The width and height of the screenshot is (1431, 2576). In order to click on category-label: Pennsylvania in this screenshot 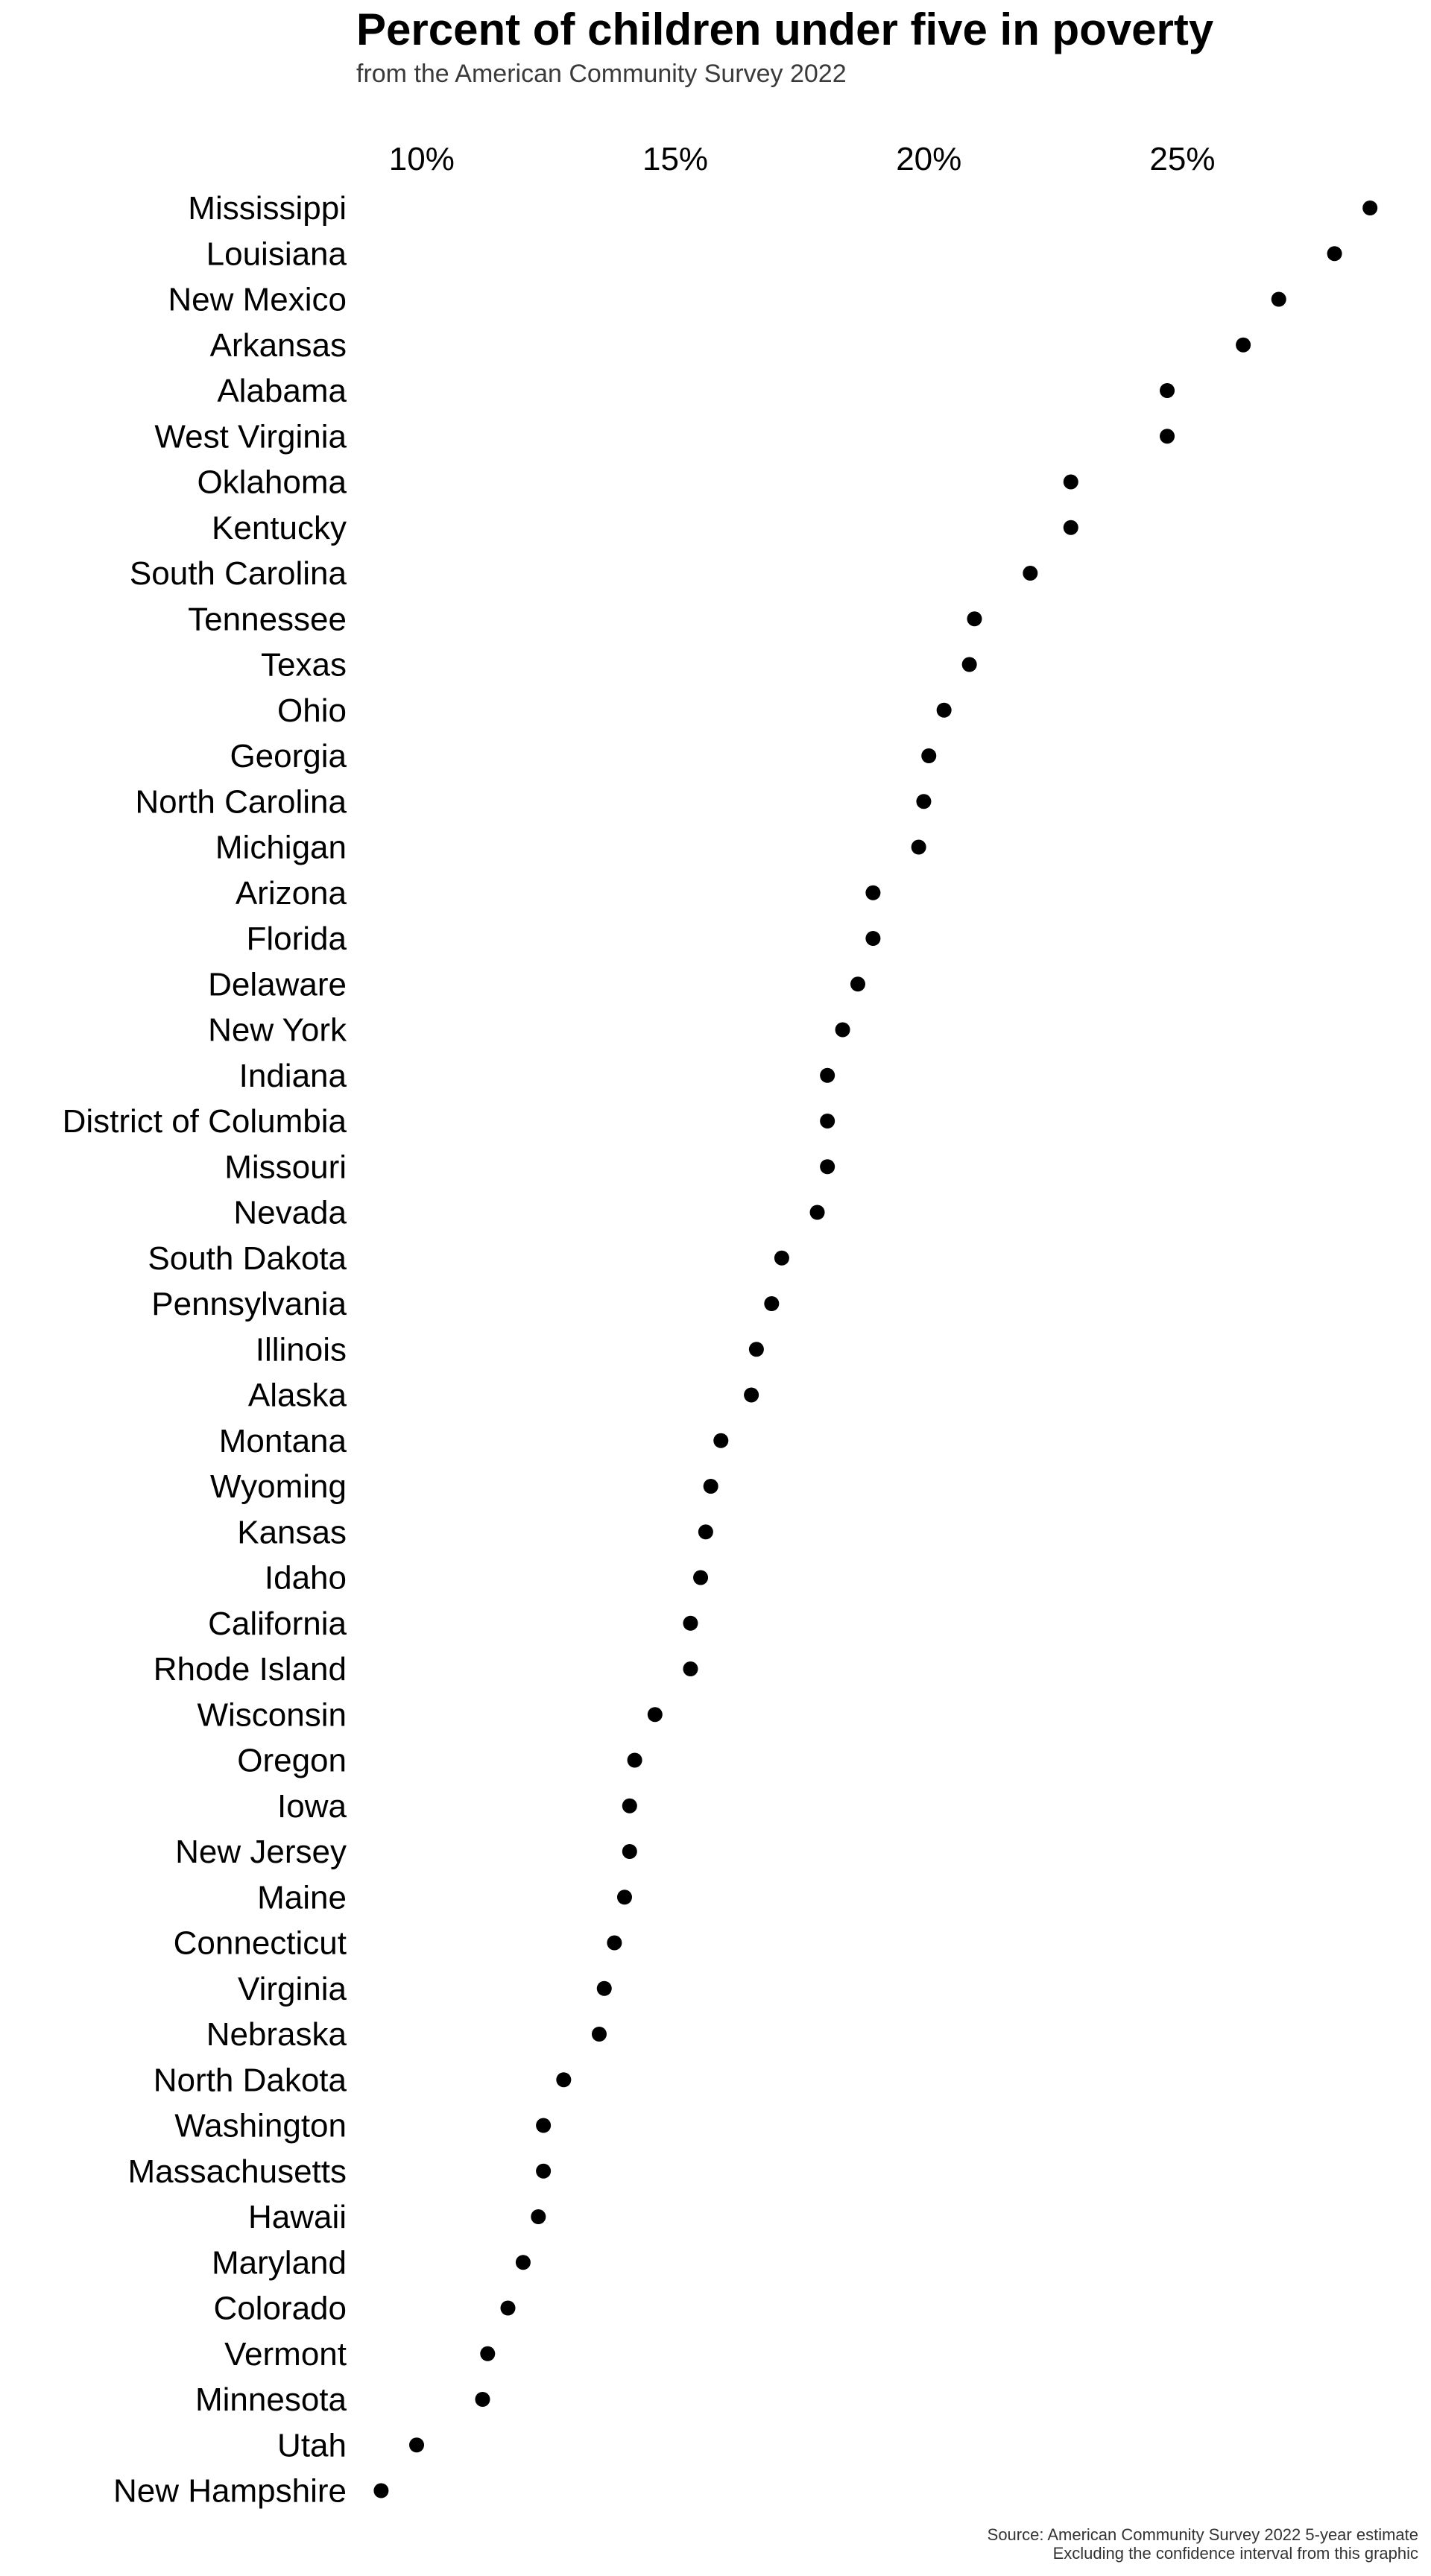, I will do `click(249, 1304)`.